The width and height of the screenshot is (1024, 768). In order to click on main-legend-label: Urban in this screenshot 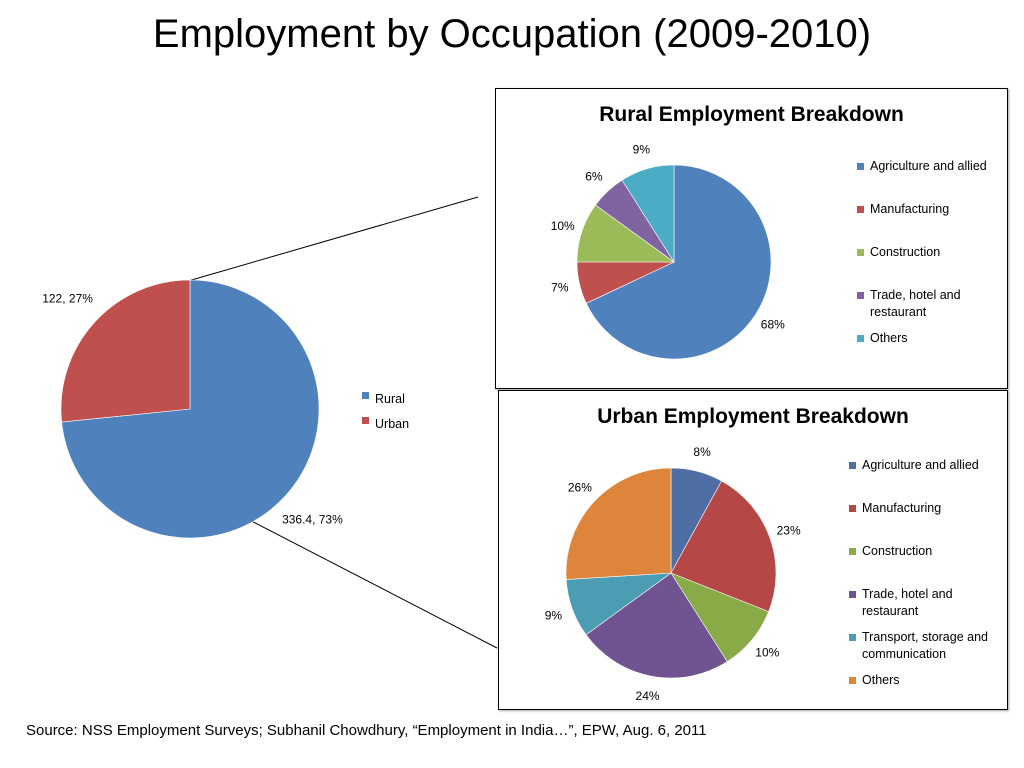, I will do `click(392, 424)`.